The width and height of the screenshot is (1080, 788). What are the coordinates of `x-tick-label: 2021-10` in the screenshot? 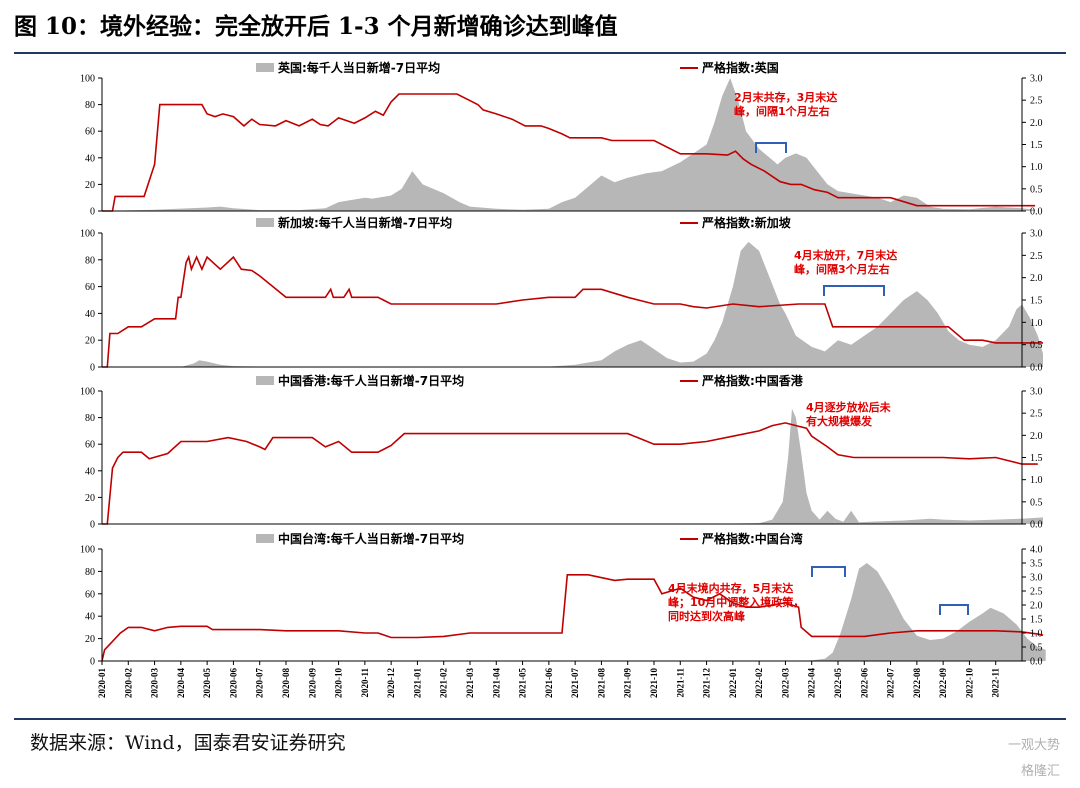 It's located at (654, 683).